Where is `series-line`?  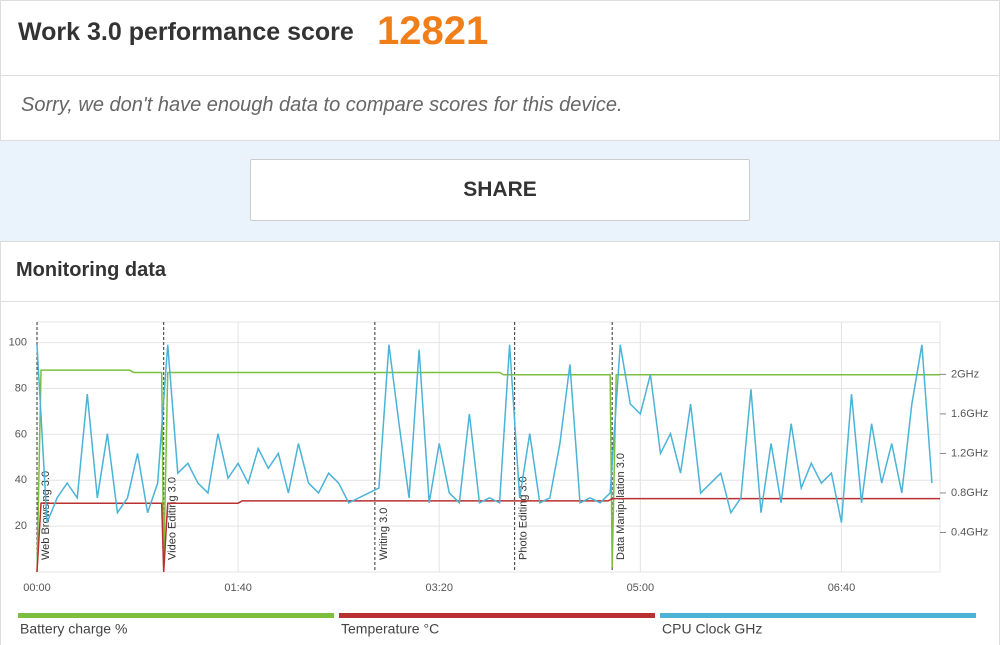 series-line is located at coordinates (488, 535).